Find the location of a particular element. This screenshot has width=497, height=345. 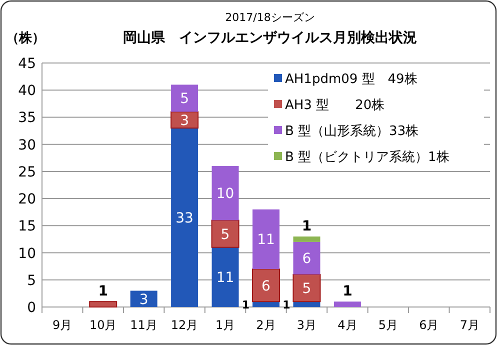

legend-label: B 型（ビクトリア系統）1株 is located at coordinates (367, 157).